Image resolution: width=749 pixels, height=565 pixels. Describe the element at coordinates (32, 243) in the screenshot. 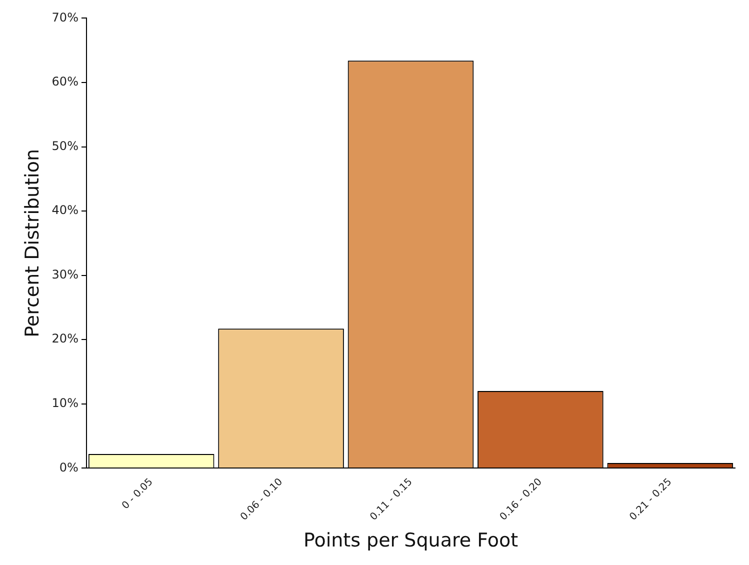

I see `y-axis-title: Percent Distribution` at that location.